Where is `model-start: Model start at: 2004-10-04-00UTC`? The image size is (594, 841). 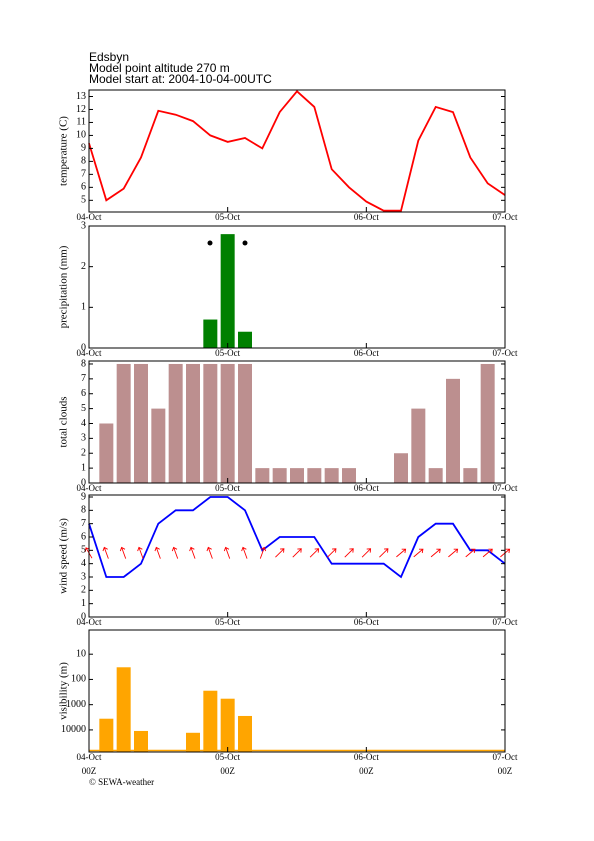
model-start: Model start at: 2004-10-04-00UTC is located at coordinates (180, 79).